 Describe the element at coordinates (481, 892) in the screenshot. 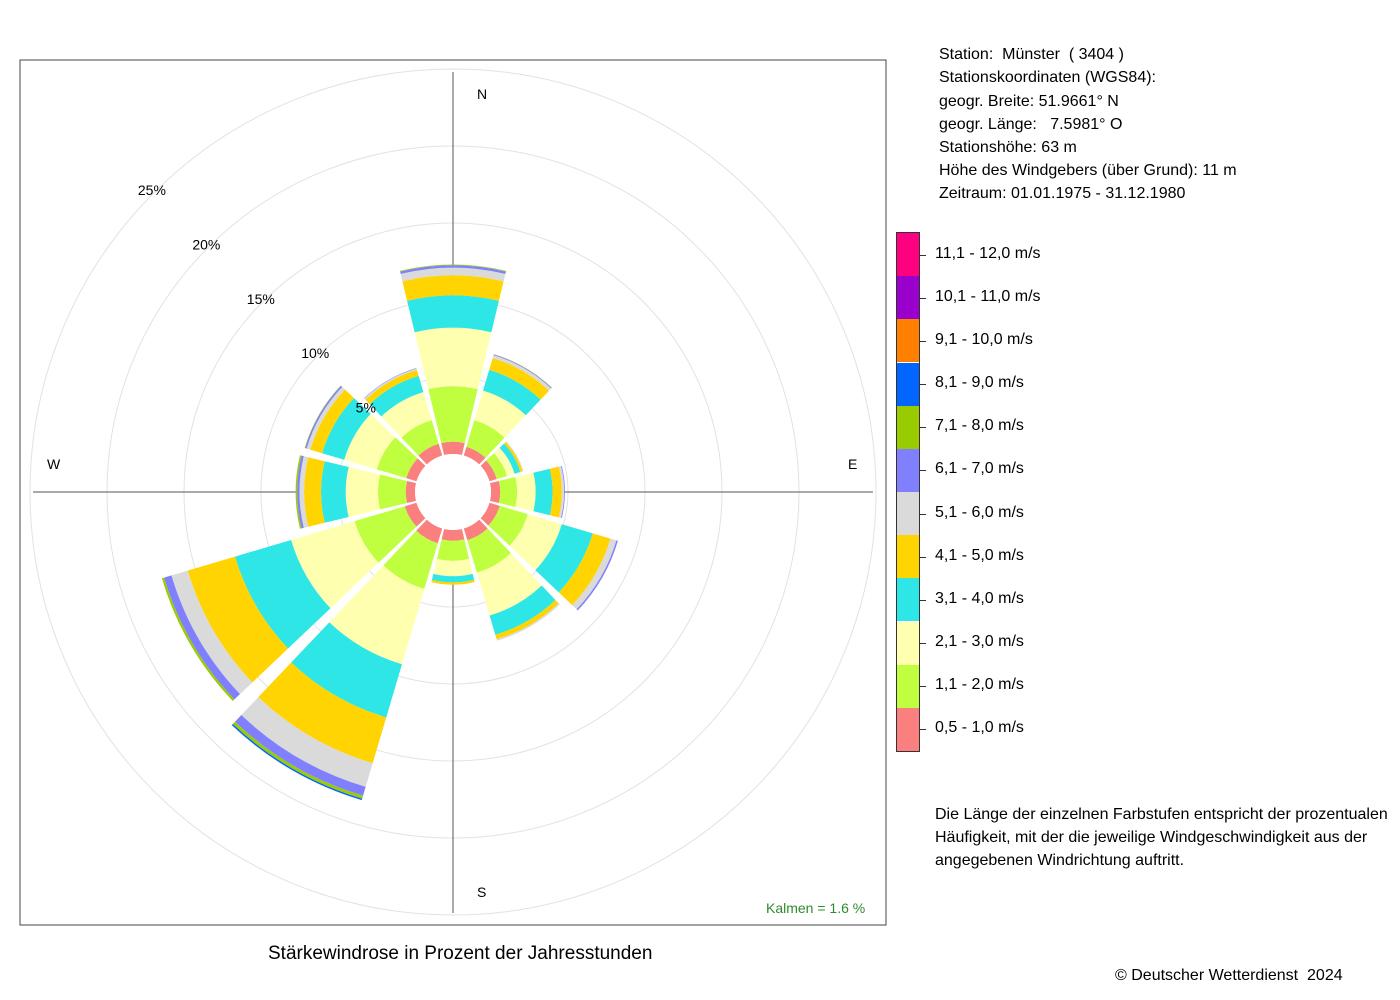

I see `direction-label-s: S` at that location.